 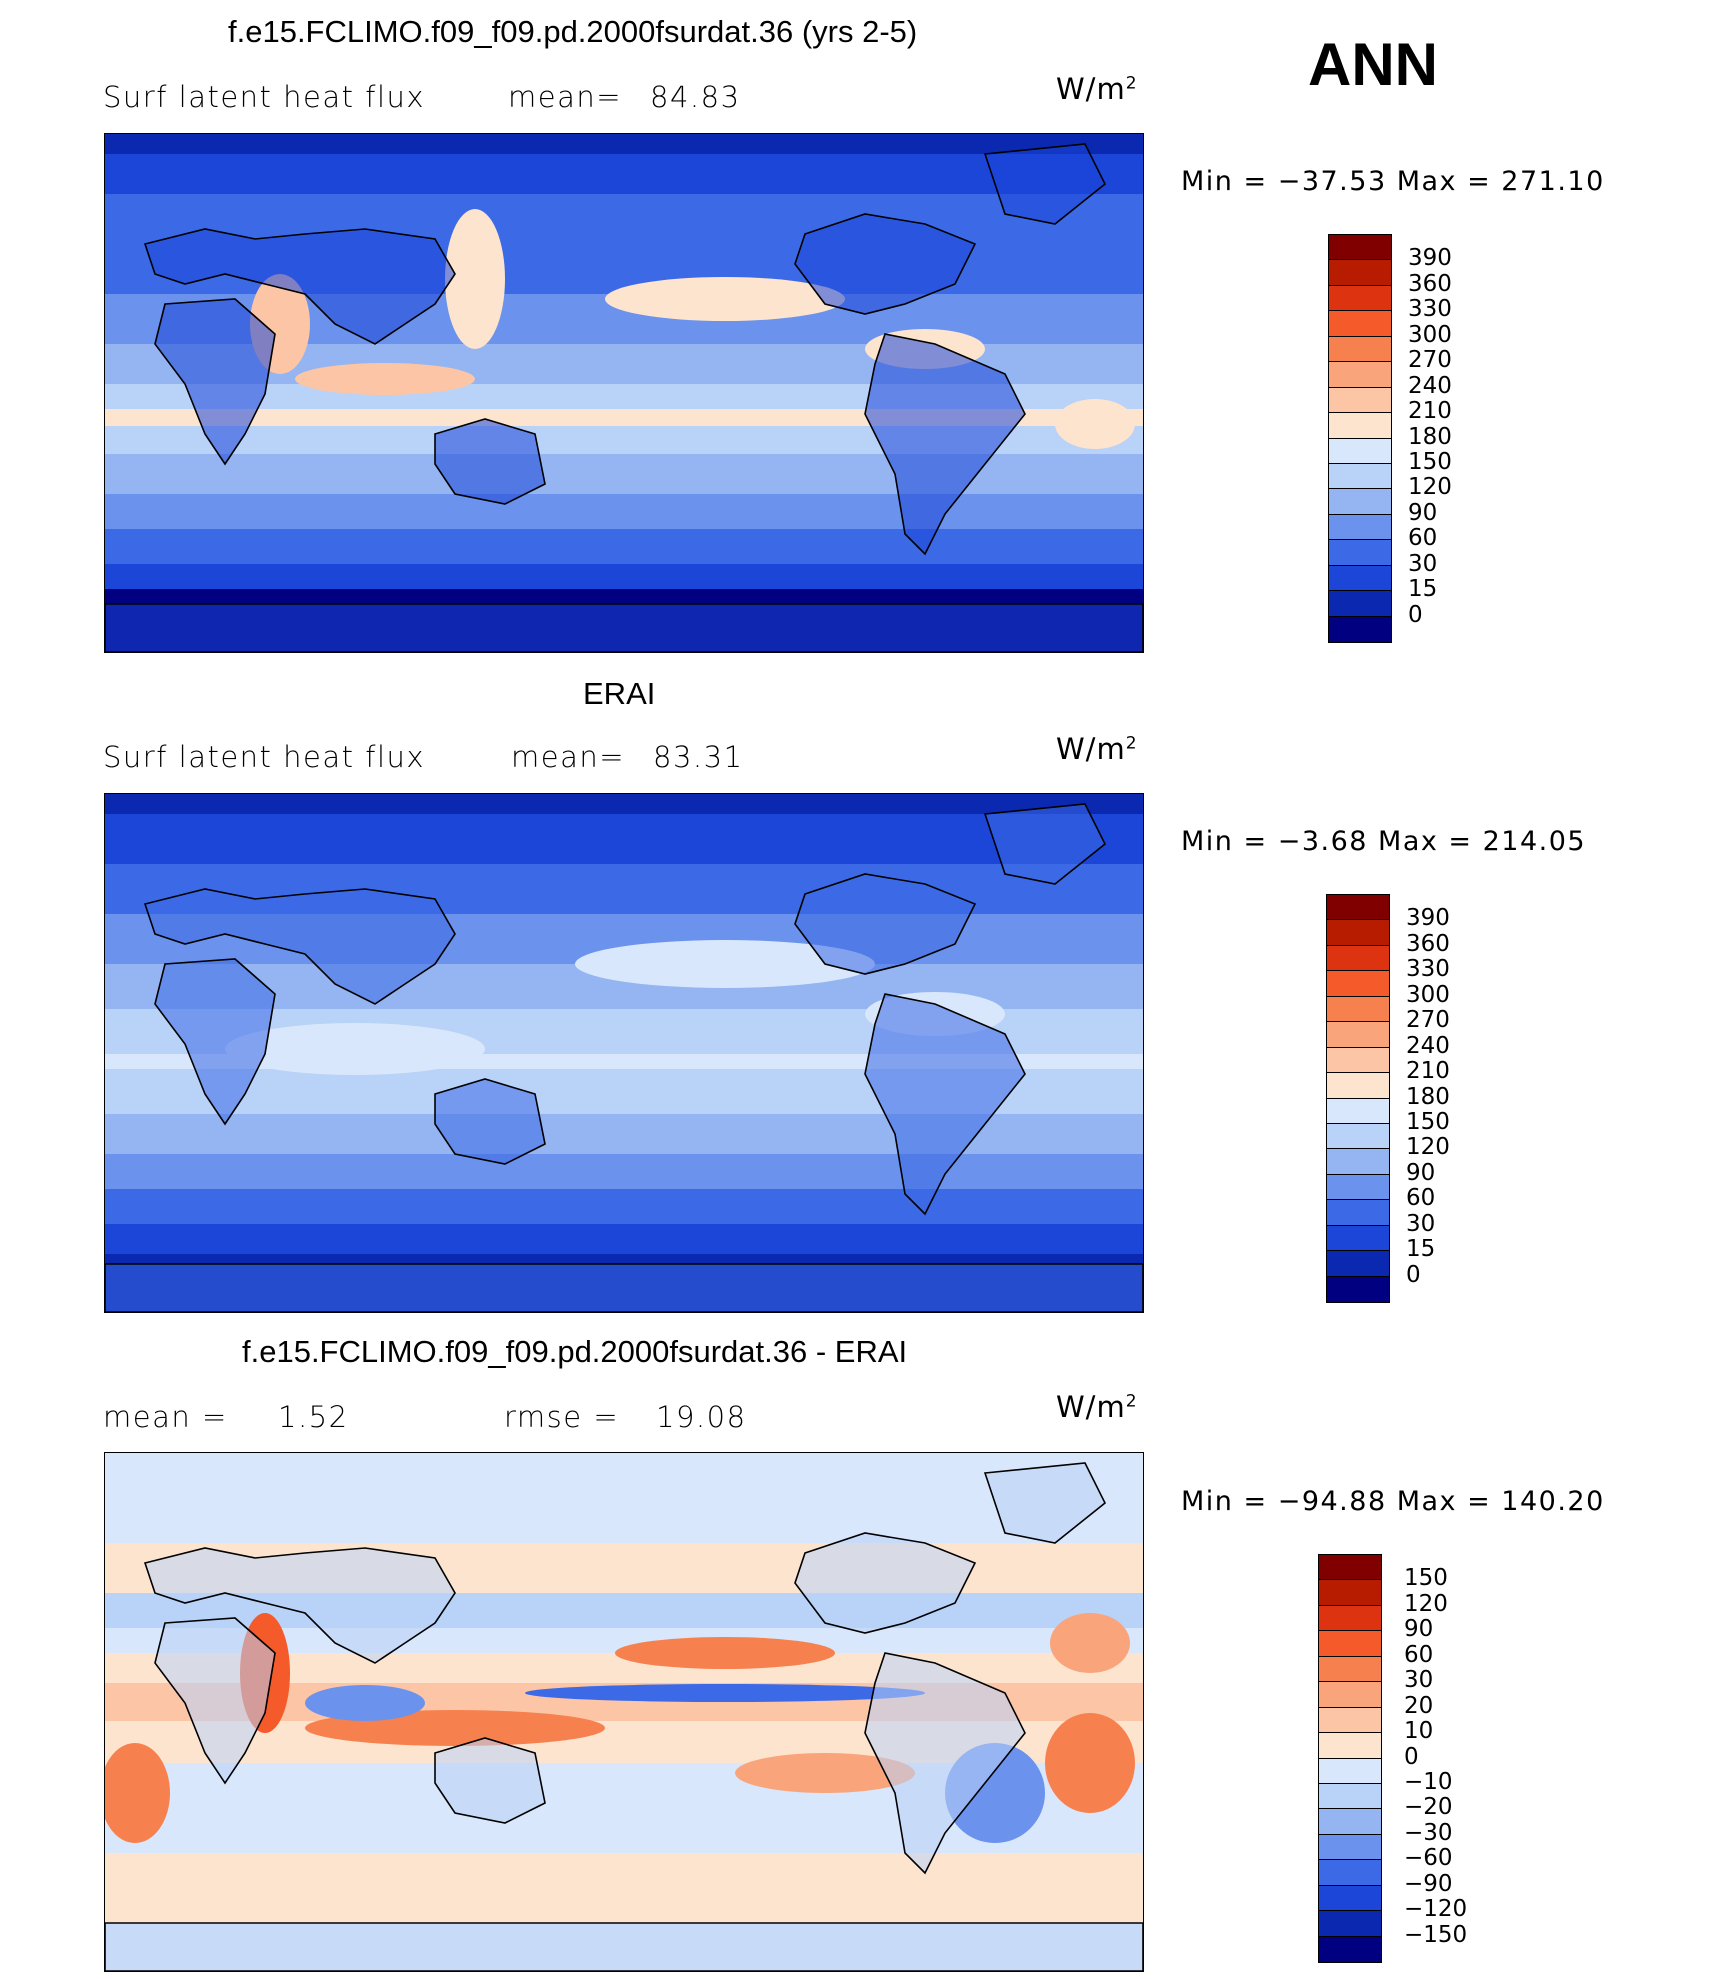 What do you see at coordinates (1430, 411) in the screenshot?
I see `colorbar-tick-label: 210` at bounding box center [1430, 411].